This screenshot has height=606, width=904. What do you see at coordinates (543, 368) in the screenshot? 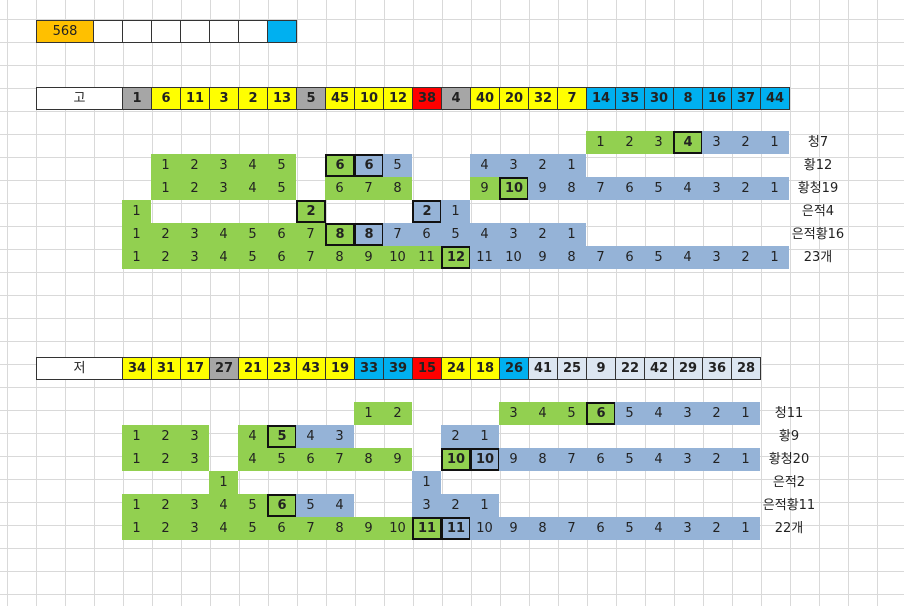
I see `number-cell: 41` at bounding box center [543, 368].